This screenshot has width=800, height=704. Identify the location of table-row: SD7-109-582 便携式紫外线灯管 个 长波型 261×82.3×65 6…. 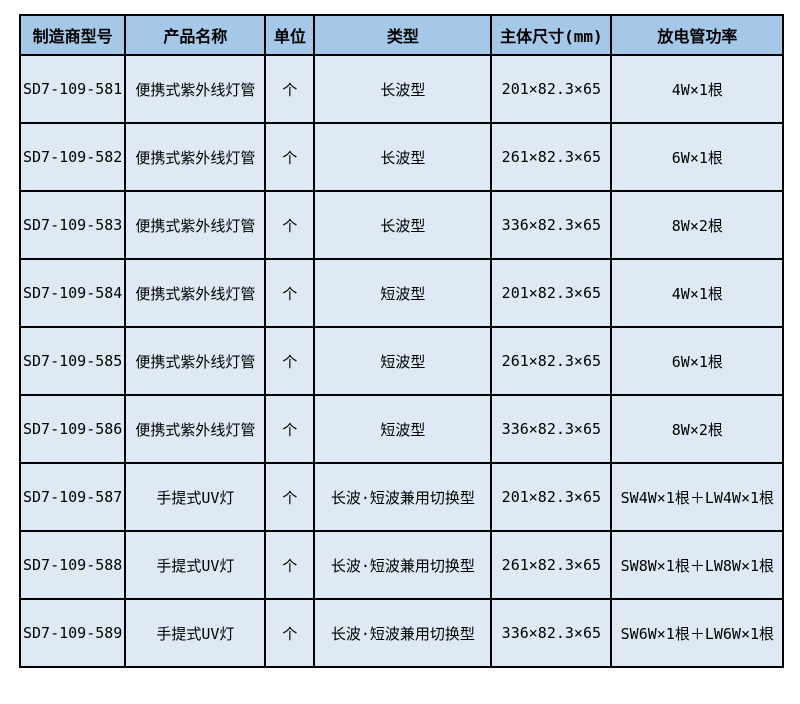
(401, 157).